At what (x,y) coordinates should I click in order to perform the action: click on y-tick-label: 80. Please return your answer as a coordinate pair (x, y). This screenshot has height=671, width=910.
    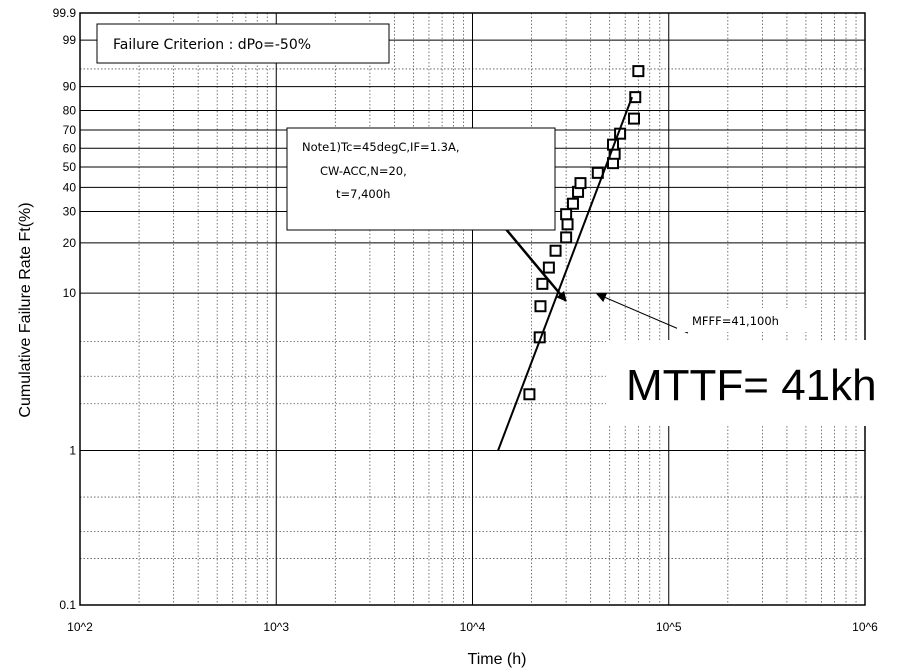
    Looking at the image, I should click on (70, 111).